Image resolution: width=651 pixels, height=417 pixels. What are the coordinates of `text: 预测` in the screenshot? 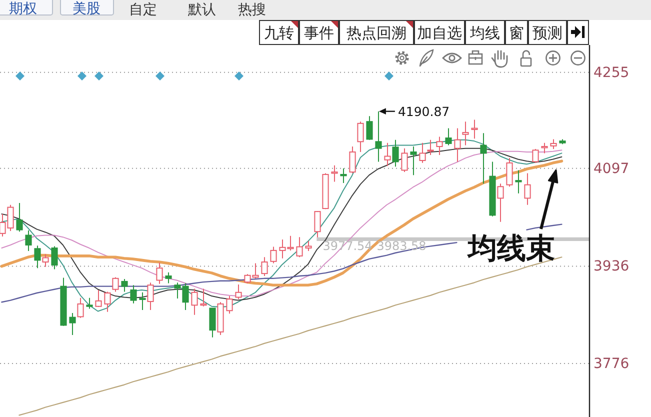 It's located at (547, 33).